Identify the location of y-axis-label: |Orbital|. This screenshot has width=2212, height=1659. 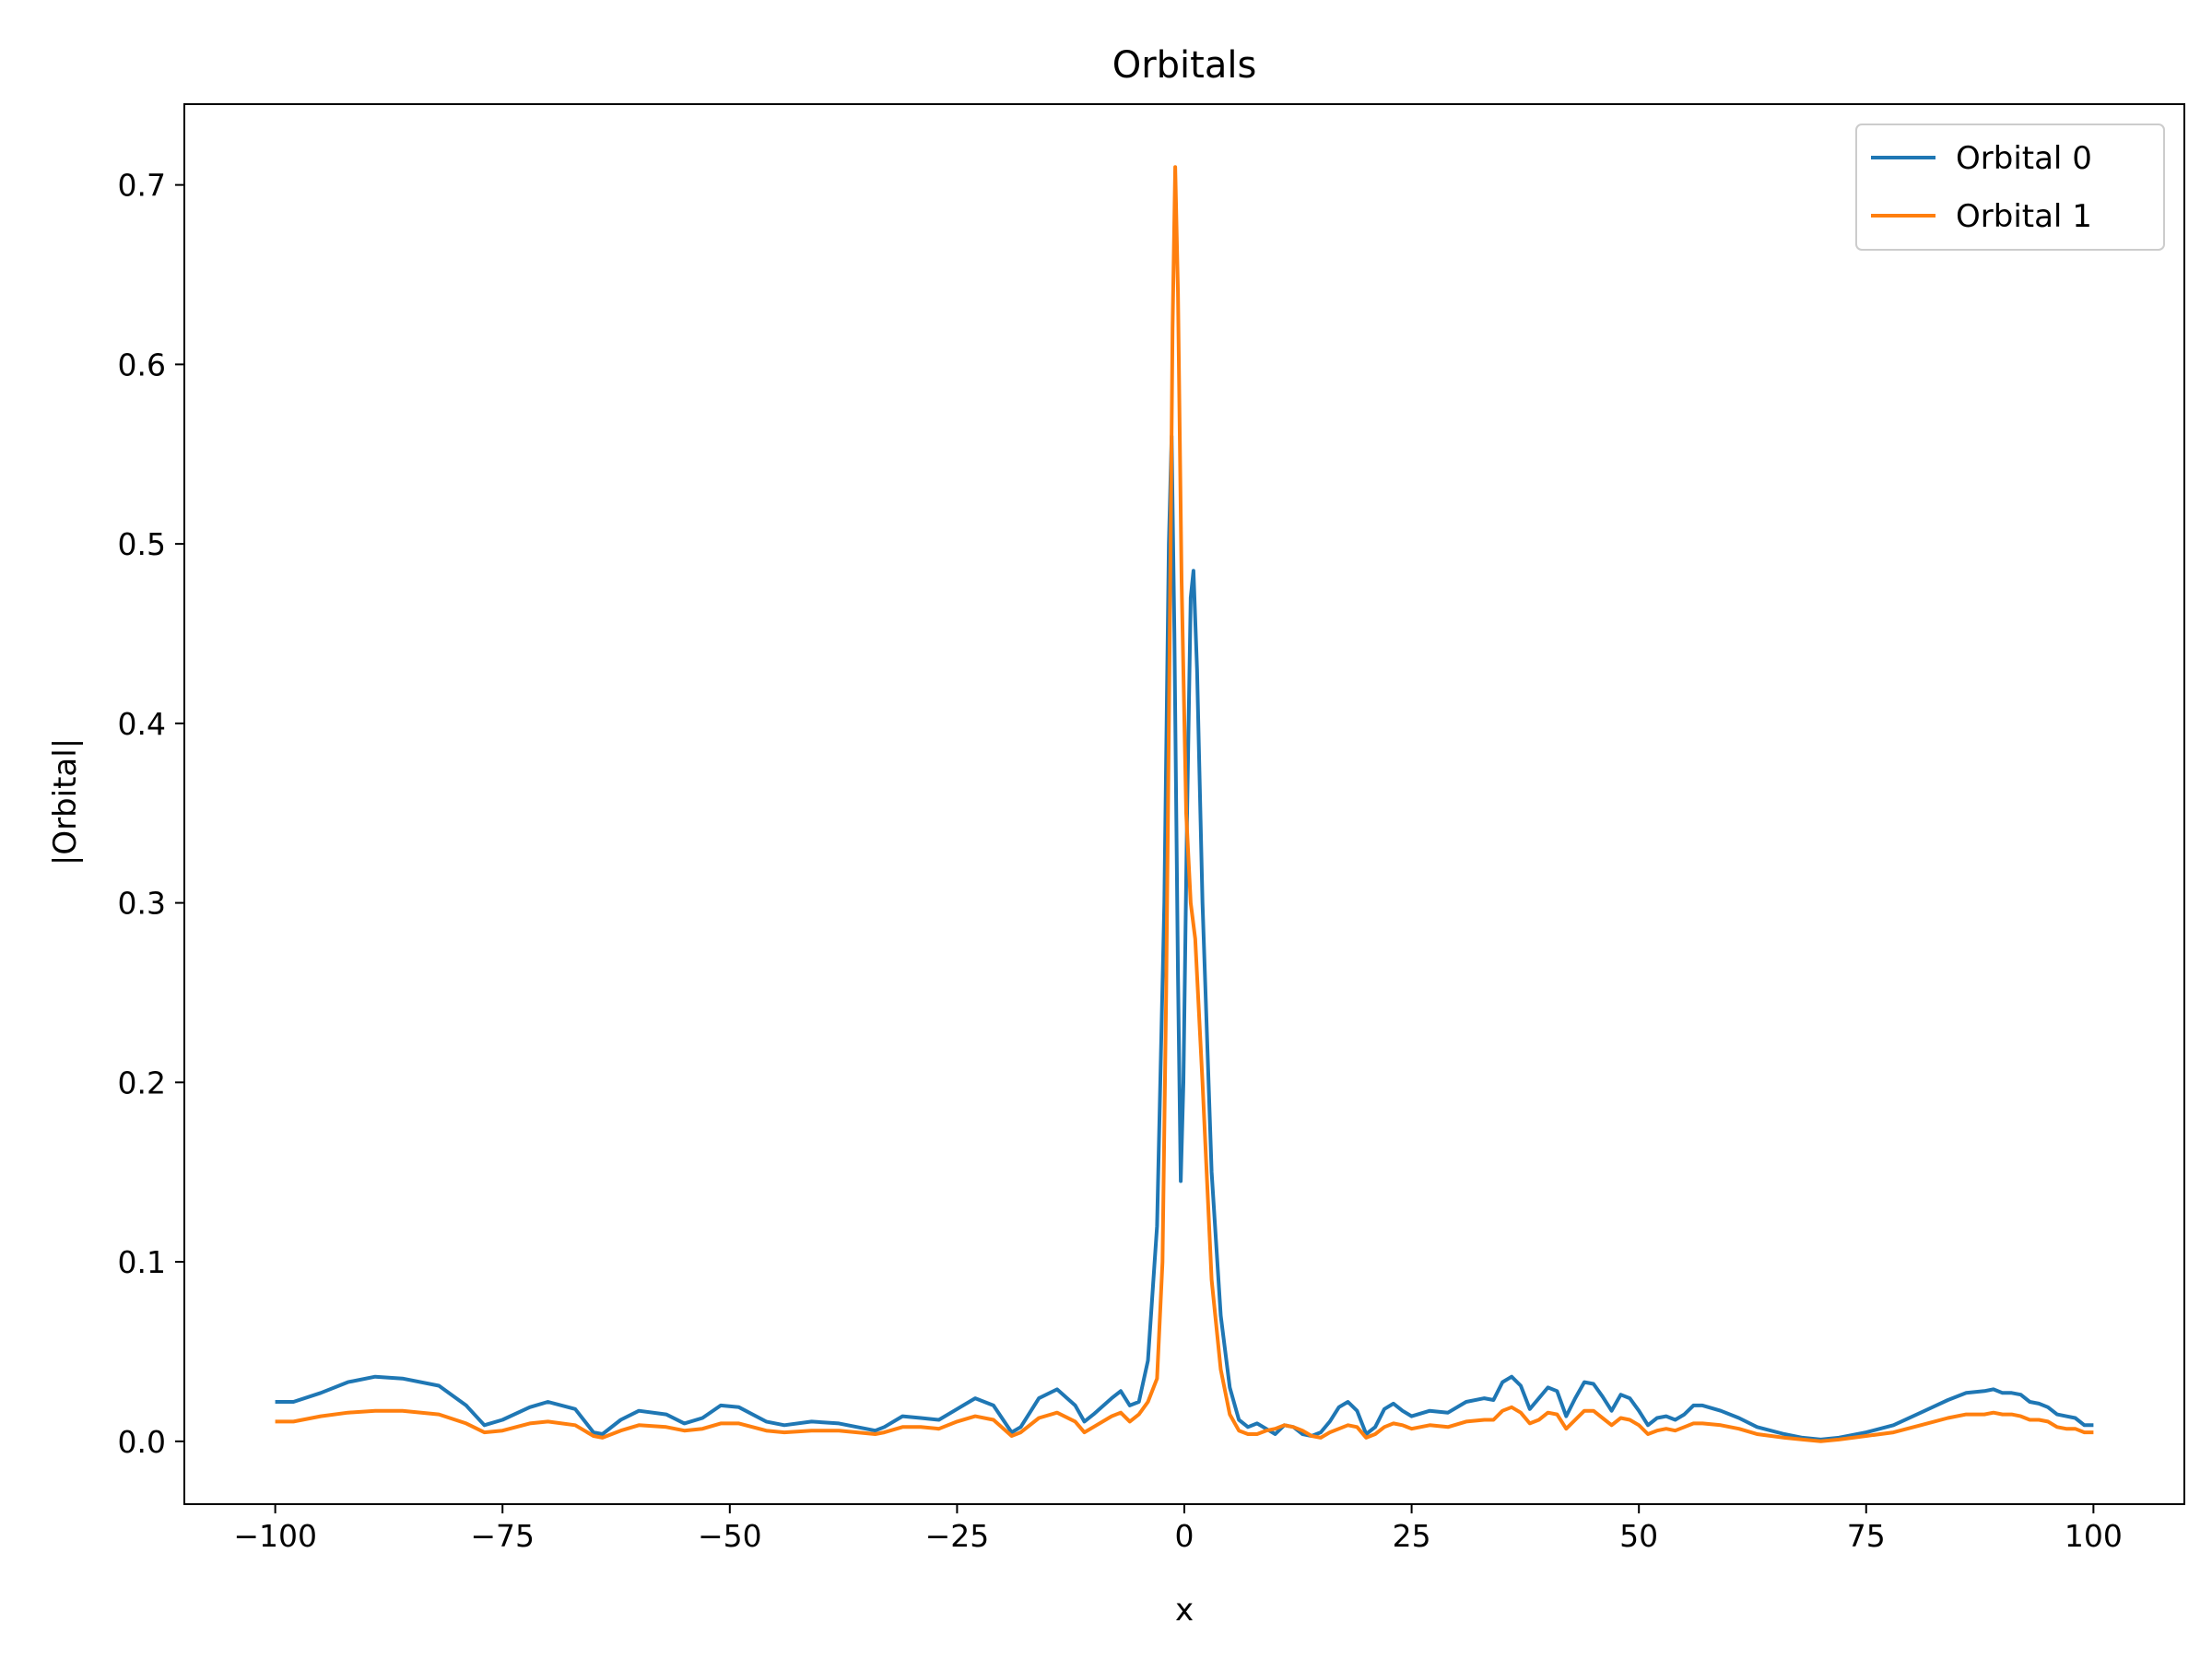
(65, 801).